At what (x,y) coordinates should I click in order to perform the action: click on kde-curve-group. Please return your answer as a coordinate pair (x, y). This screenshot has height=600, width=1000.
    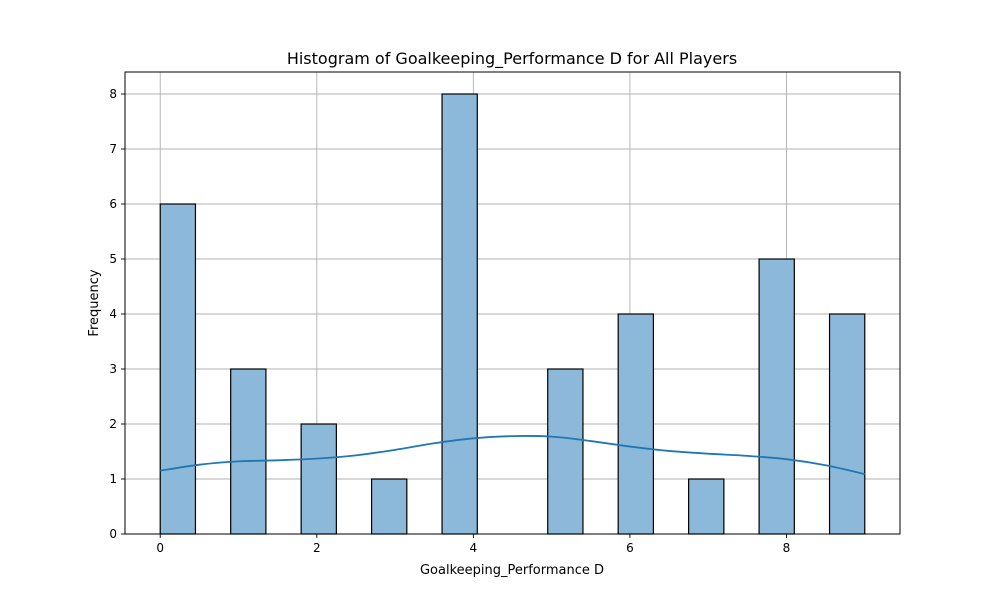
    Looking at the image, I should click on (512, 455).